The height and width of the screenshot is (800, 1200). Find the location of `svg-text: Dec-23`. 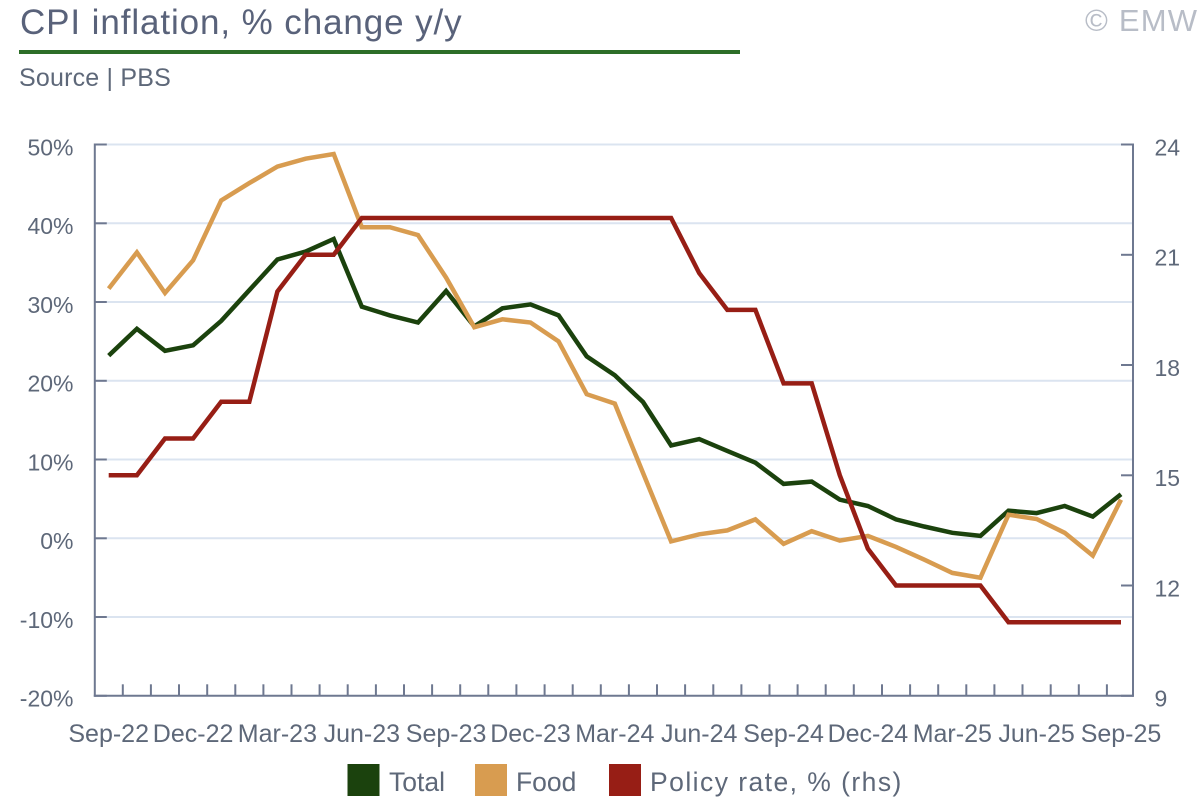

svg-text: Dec-23 is located at coordinates (530, 734).